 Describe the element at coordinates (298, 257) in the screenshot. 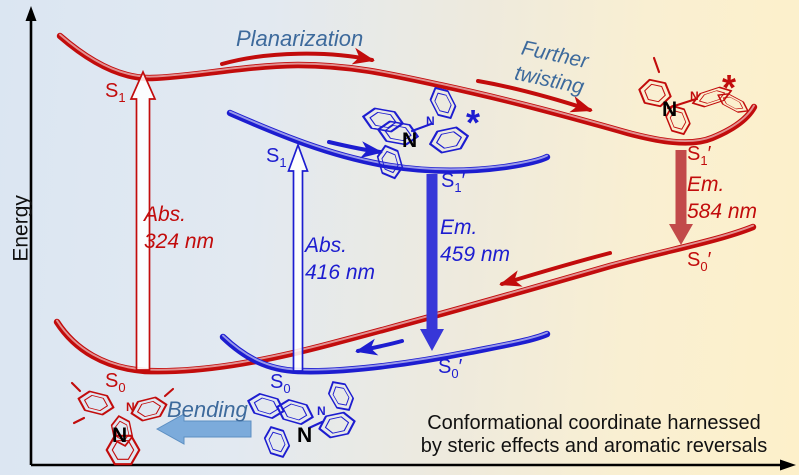

I see `abs-416-arrow` at that location.